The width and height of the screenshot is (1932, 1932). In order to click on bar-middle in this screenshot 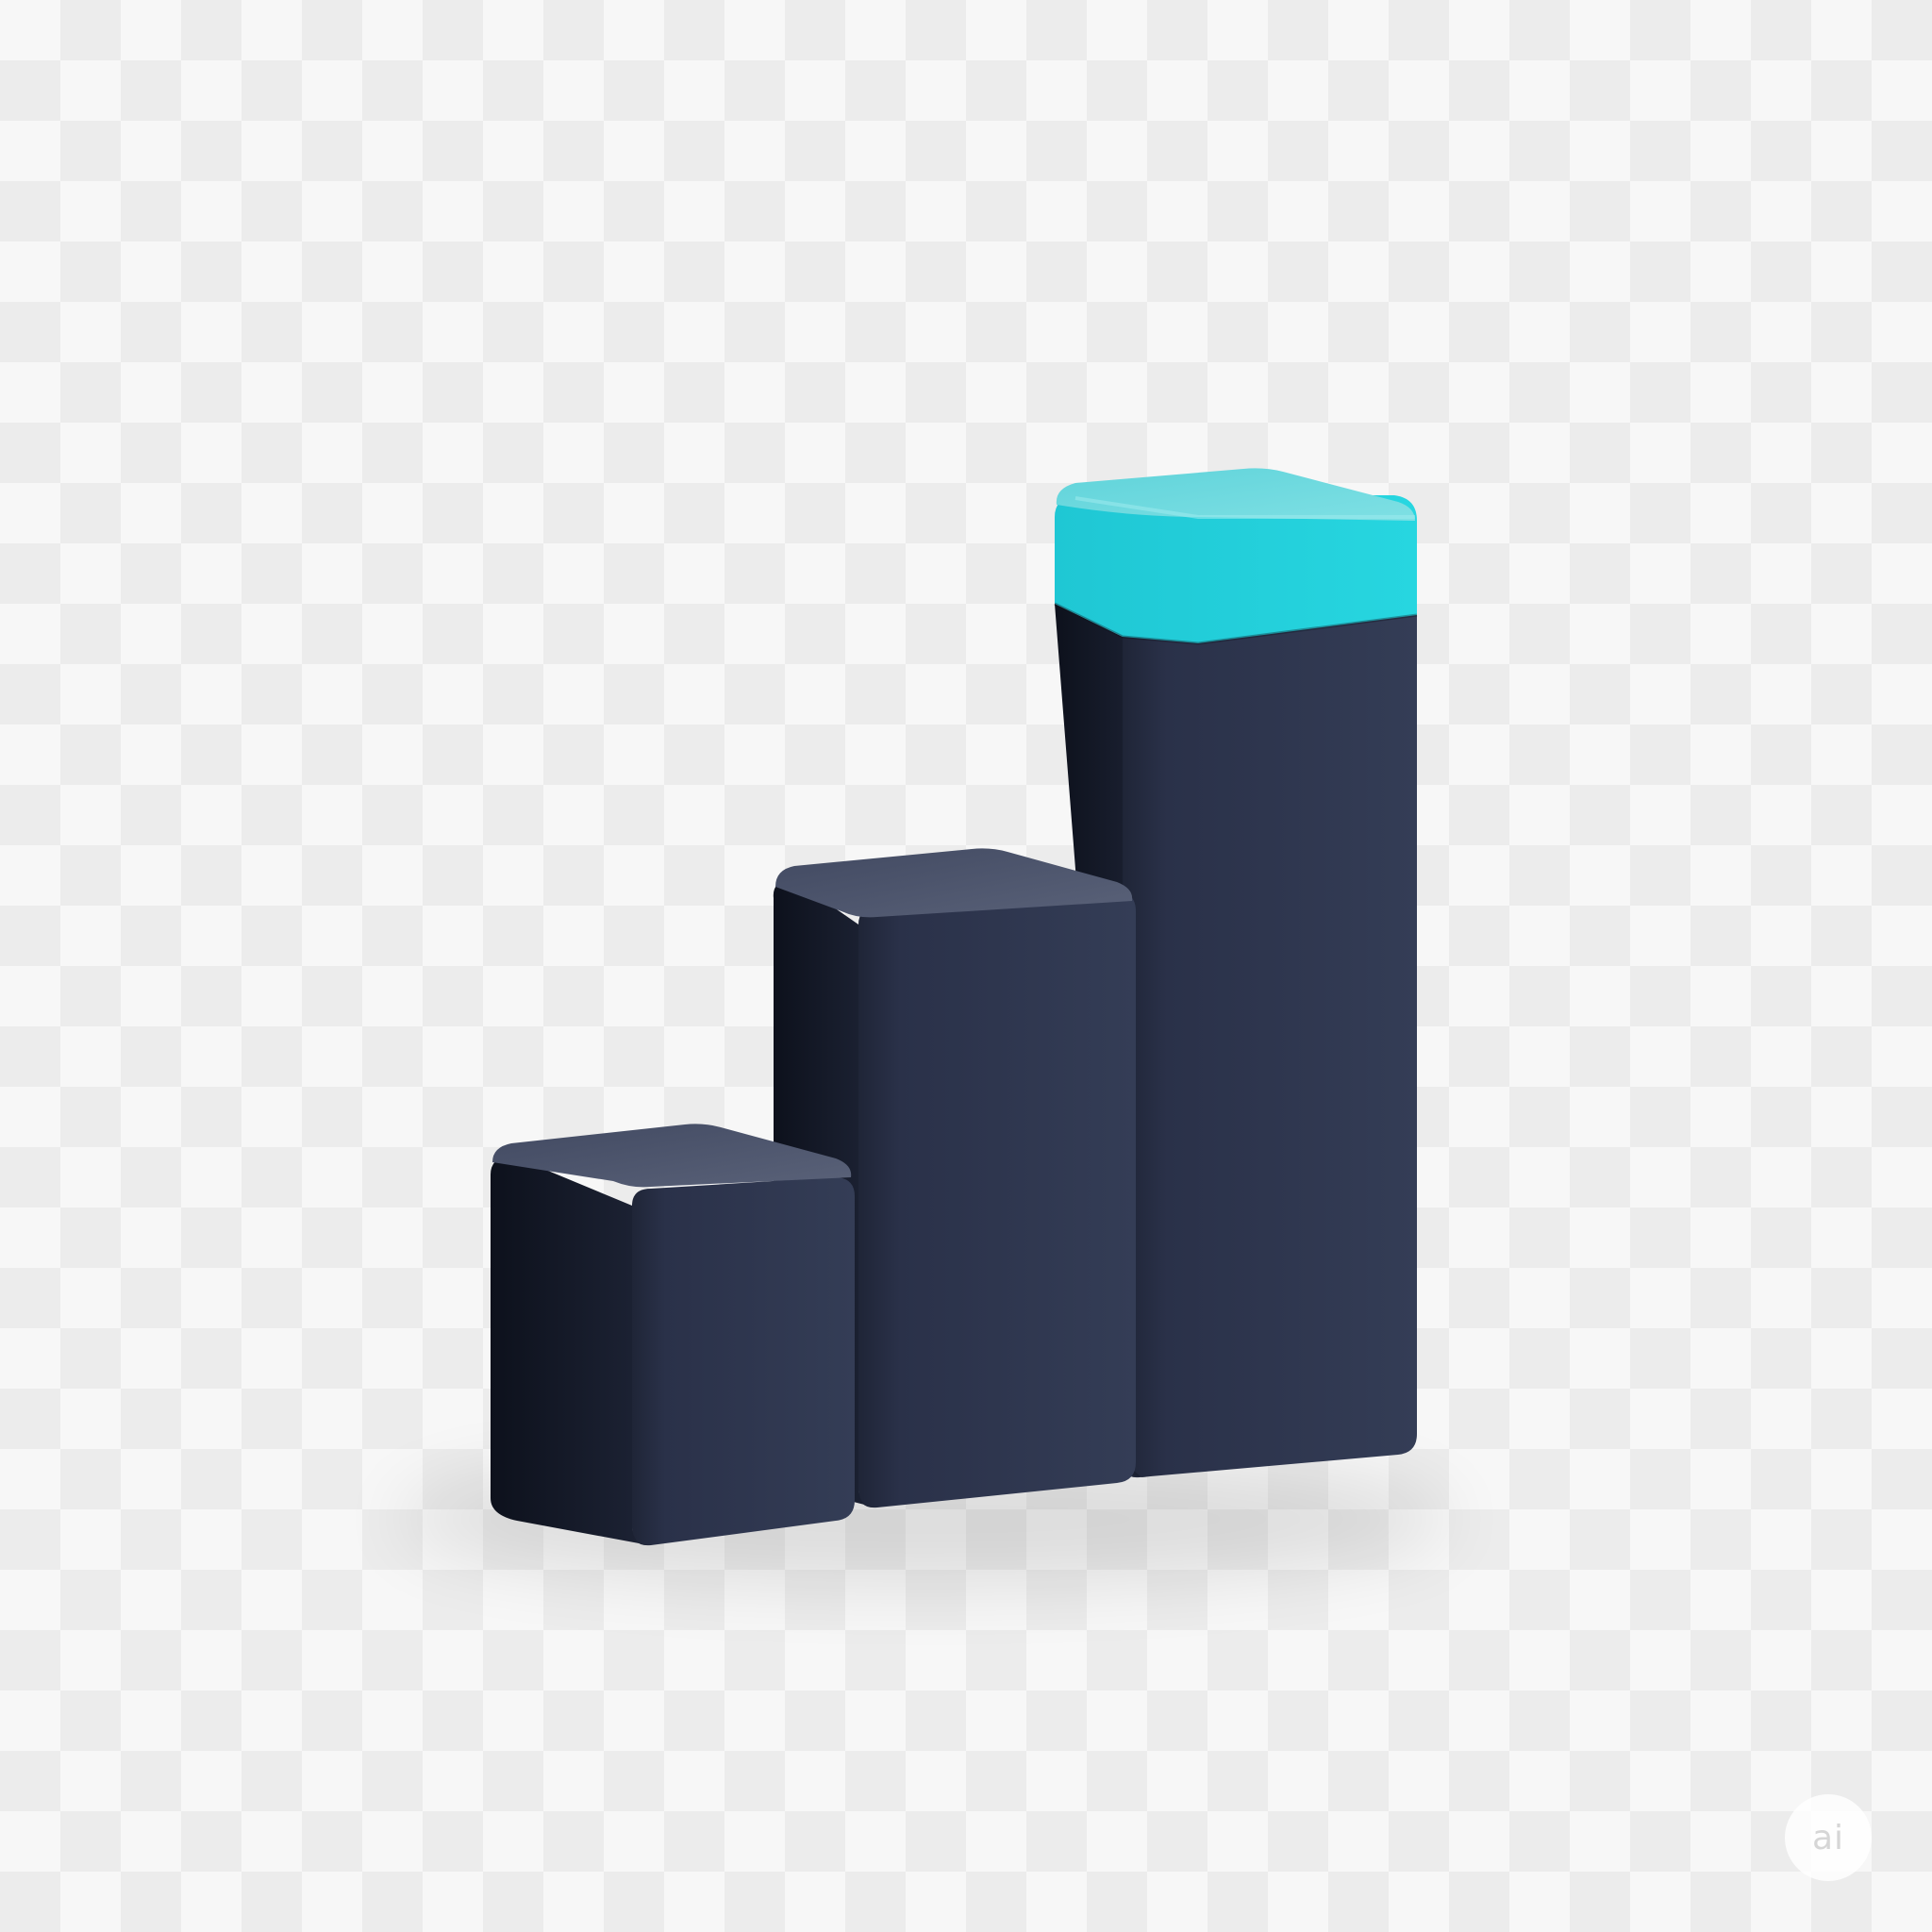, I will do `click(954, 1178)`.